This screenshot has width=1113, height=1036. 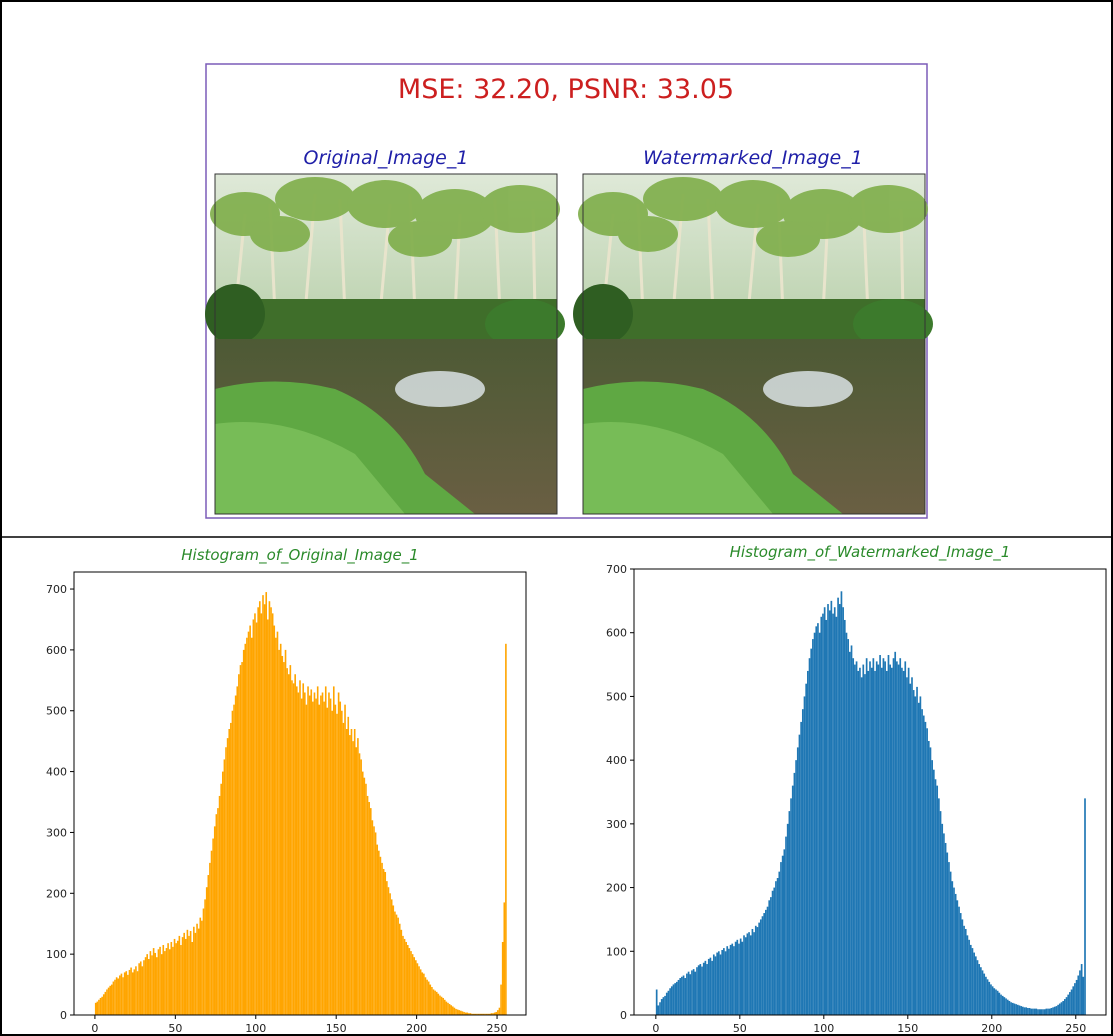 I want to click on x-tick-label: 250, so click(x=1075, y=1028).